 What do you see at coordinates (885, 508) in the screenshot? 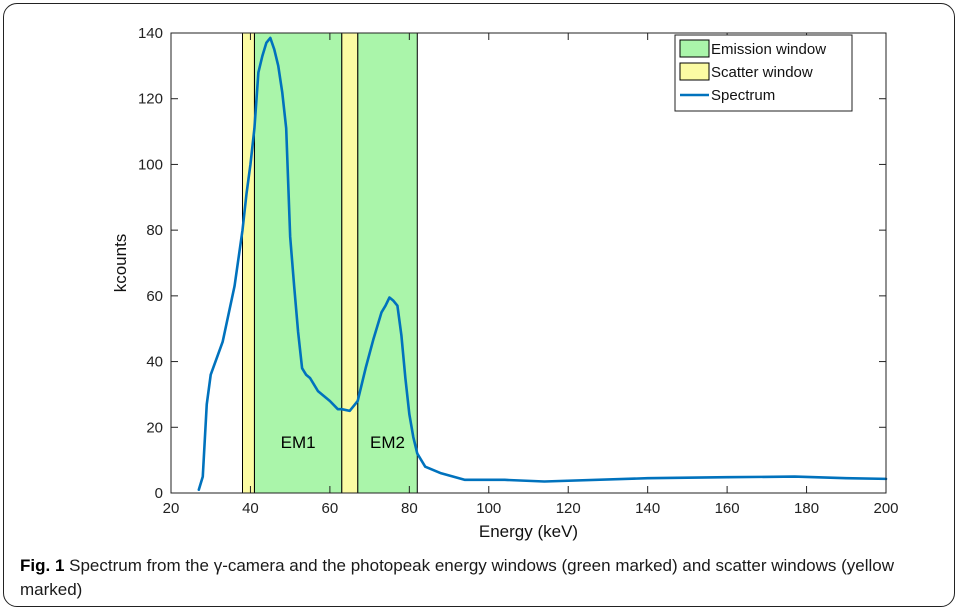
I see `x-tick-label: 200` at bounding box center [885, 508].